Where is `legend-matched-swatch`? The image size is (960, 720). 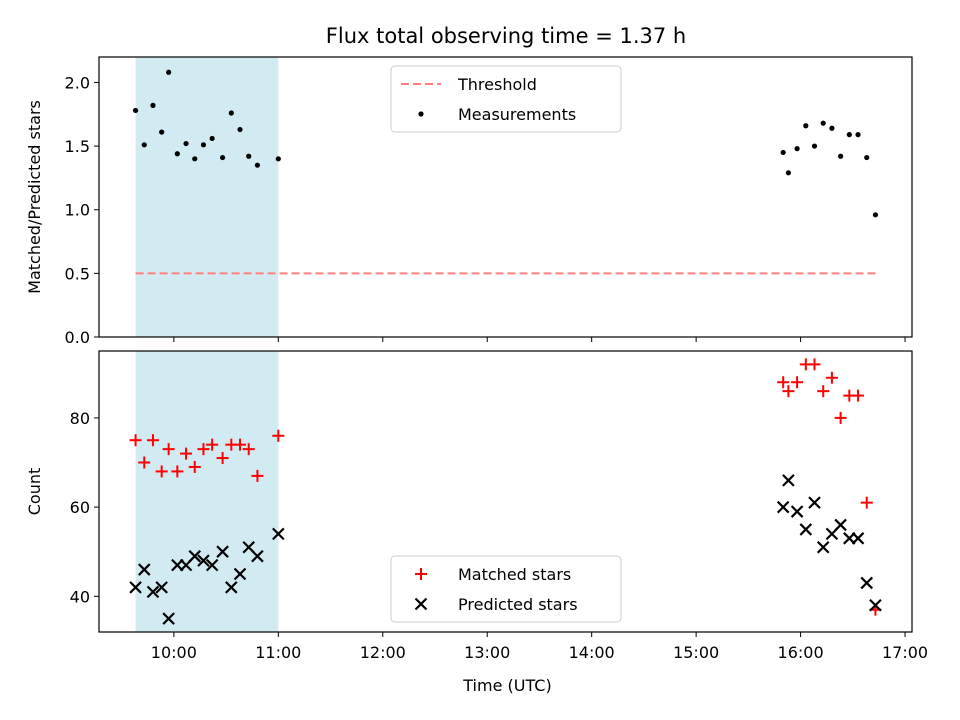
legend-matched-swatch is located at coordinates (421, 574).